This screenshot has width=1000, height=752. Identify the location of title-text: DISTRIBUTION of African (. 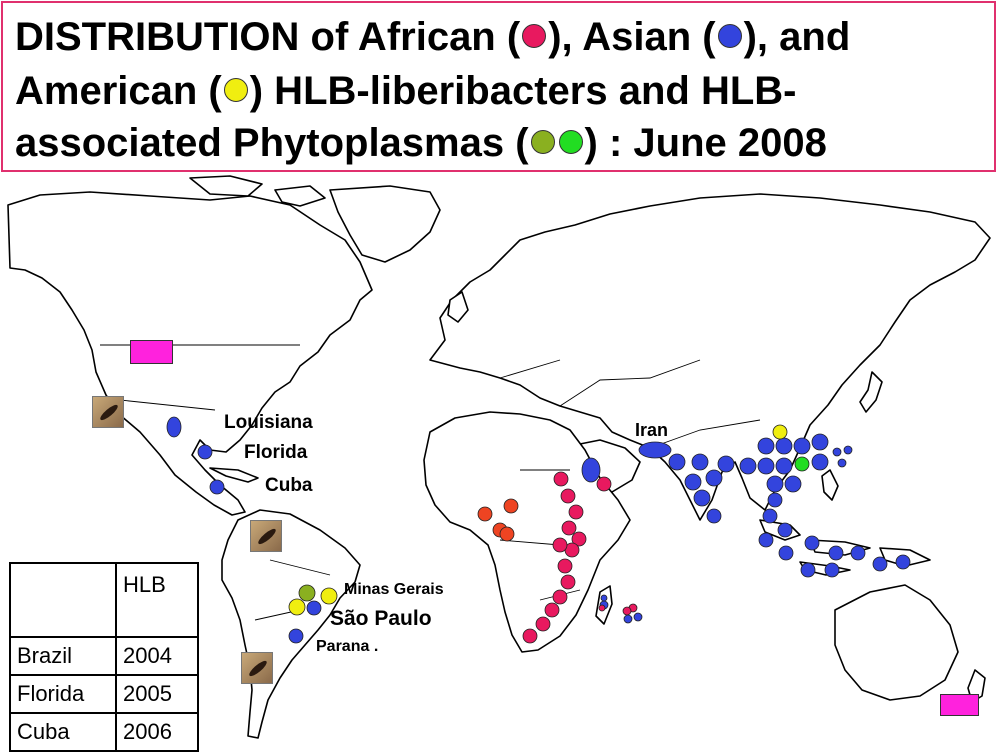
(268, 37).